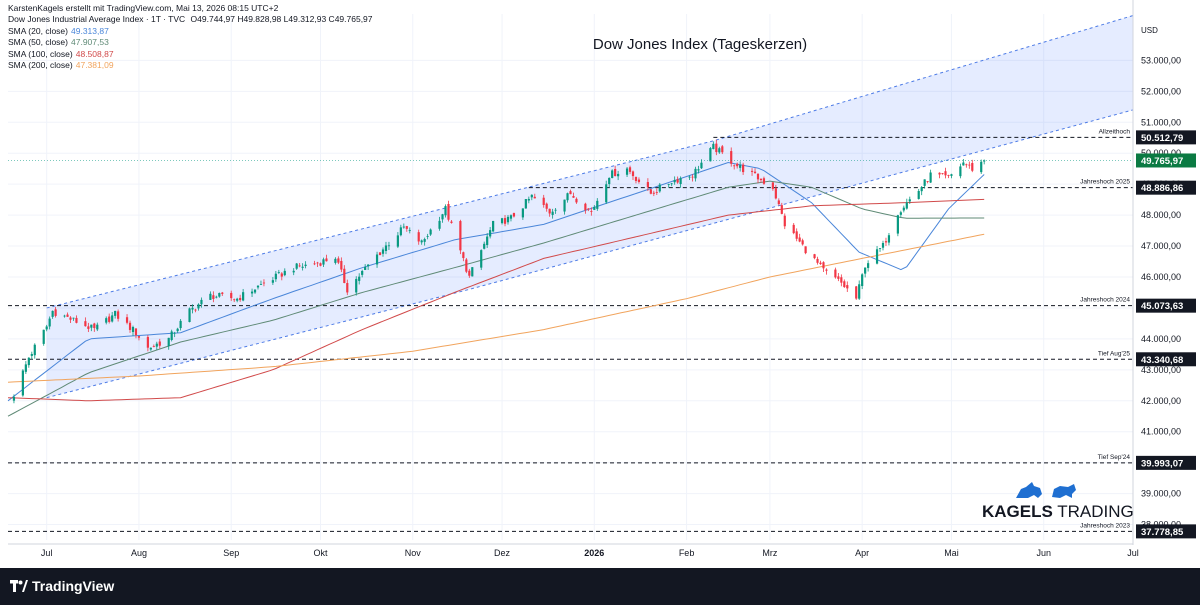 The image size is (1200, 605). I want to click on indicator-sma200: SMA (200, close) 47.381,09, so click(190, 65).